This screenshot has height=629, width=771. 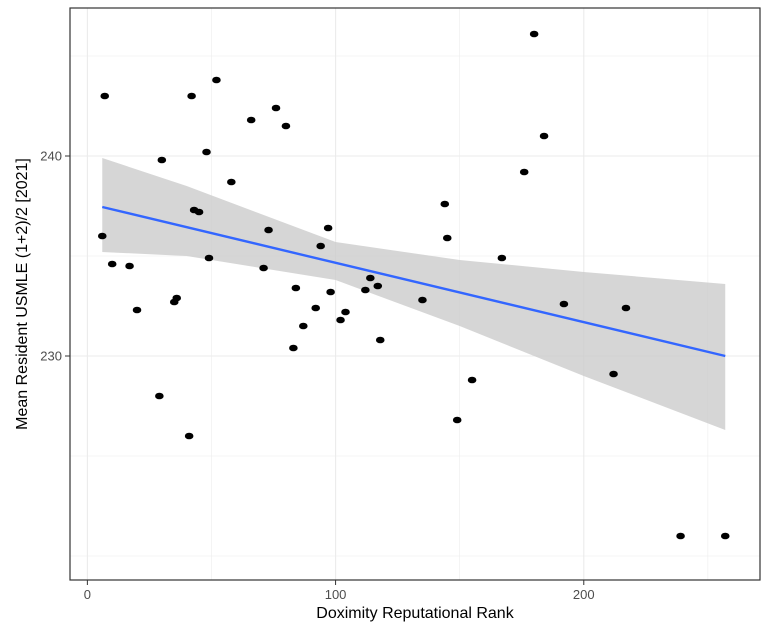 What do you see at coordinates (51, 356) in the screenshot?
I see `y-tick-label: 230` at bounding box center [51, 356].